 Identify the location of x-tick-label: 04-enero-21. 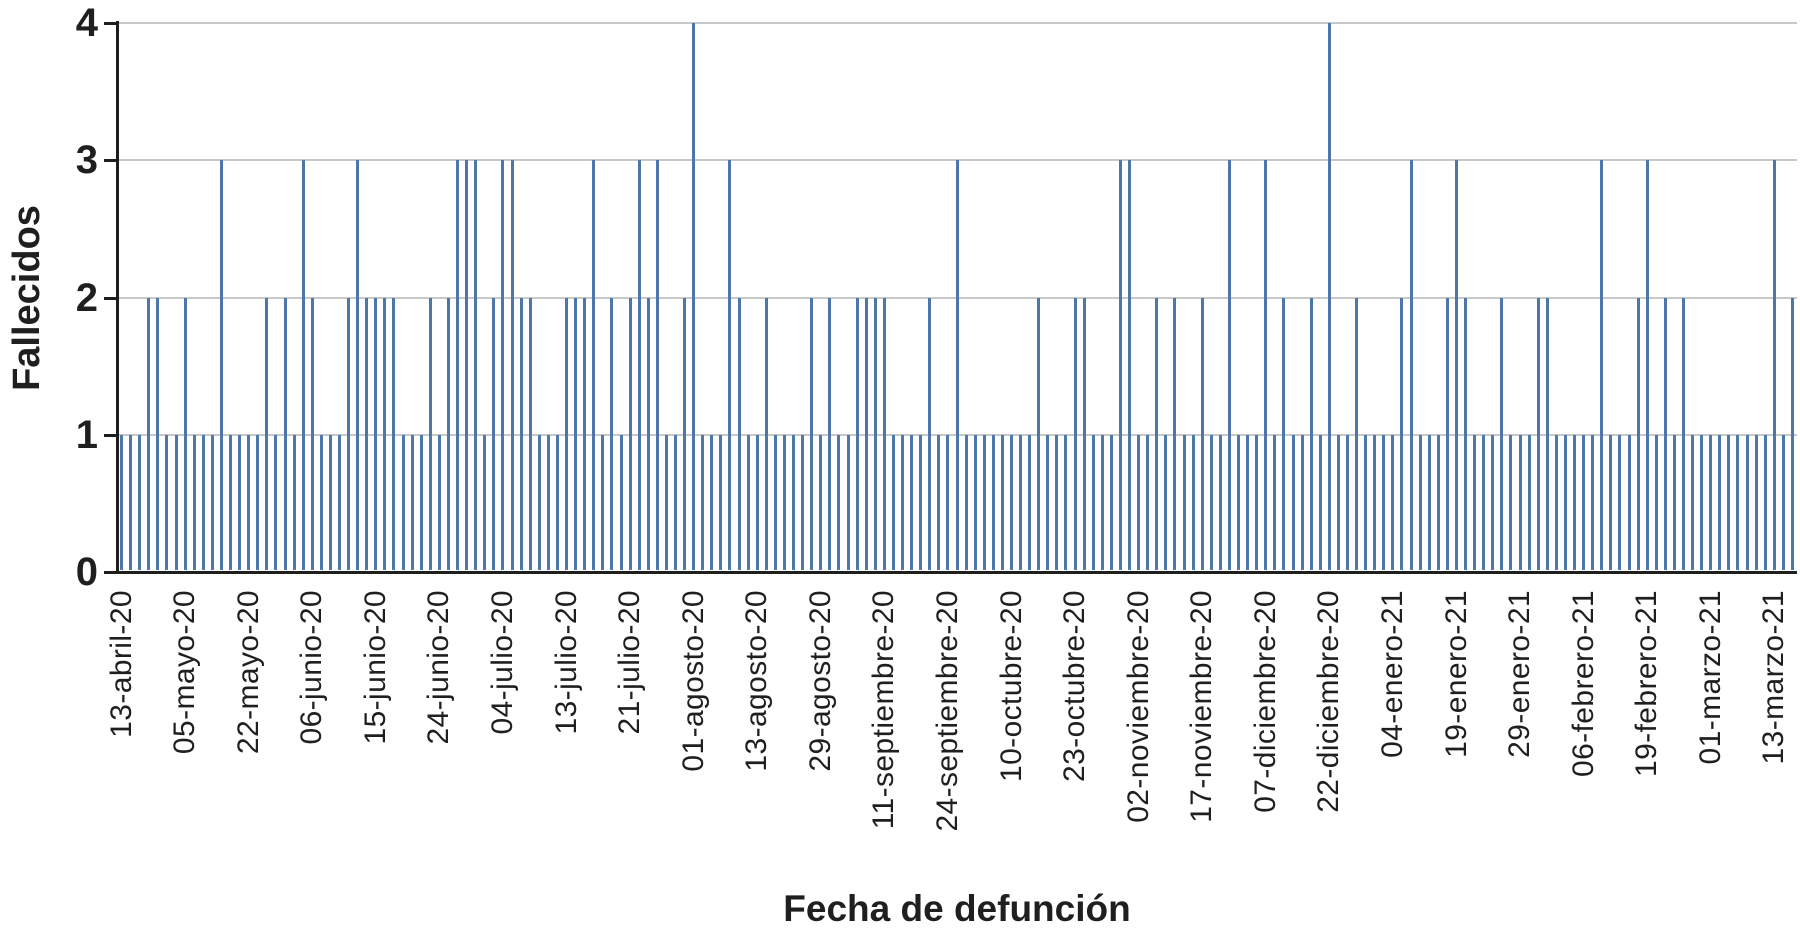
(1392, 674).